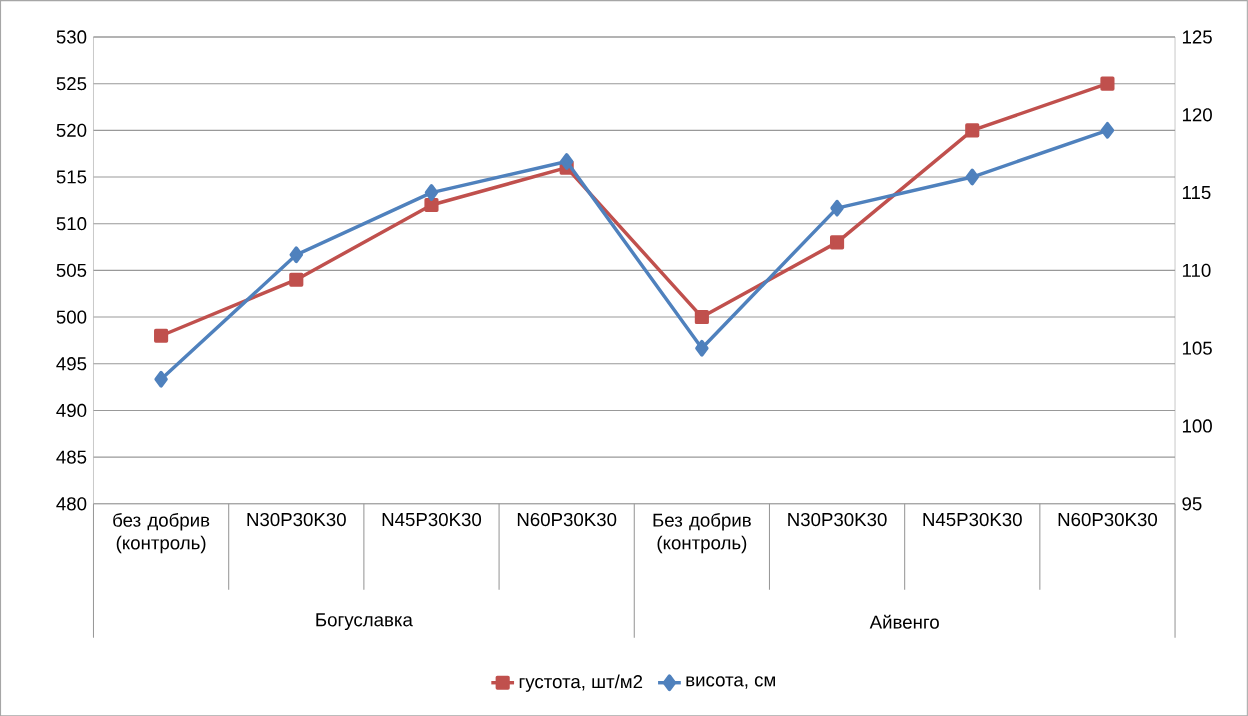 The height and width of the screenshot is (716, 1248). Describe the element at coordinates (1197, 348) in the screenshot. I see `y2-tick-label: 105` at that location.